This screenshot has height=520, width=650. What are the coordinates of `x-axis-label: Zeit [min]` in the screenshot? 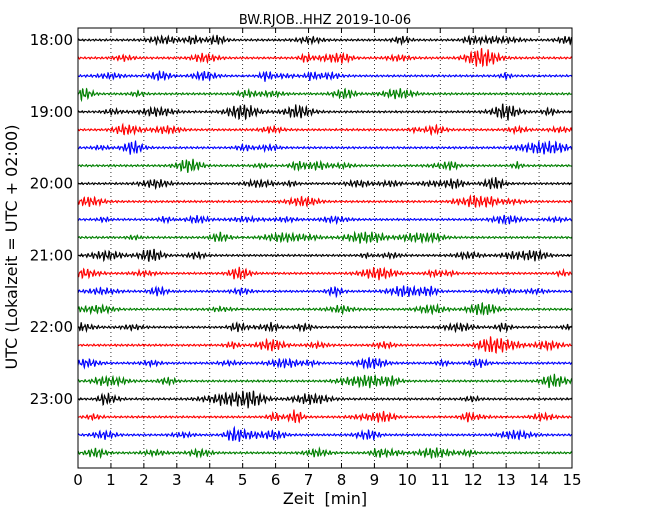 It's located at (325, 498).